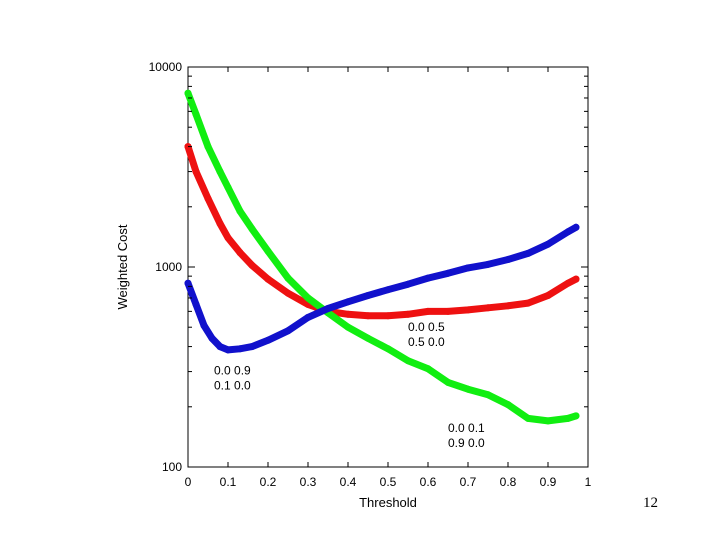 The image size is (720, 540). Describe the element at coordinates (388, 502) in the screenshot. I see `x-axis-title: Threshold` at that location.